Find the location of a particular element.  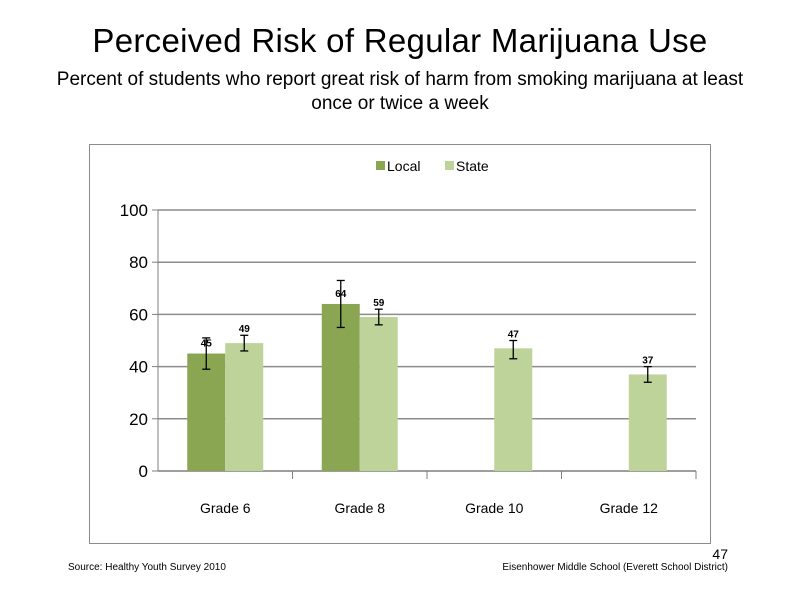

y-tick-label: 60 is located at coordinates (138, 314).